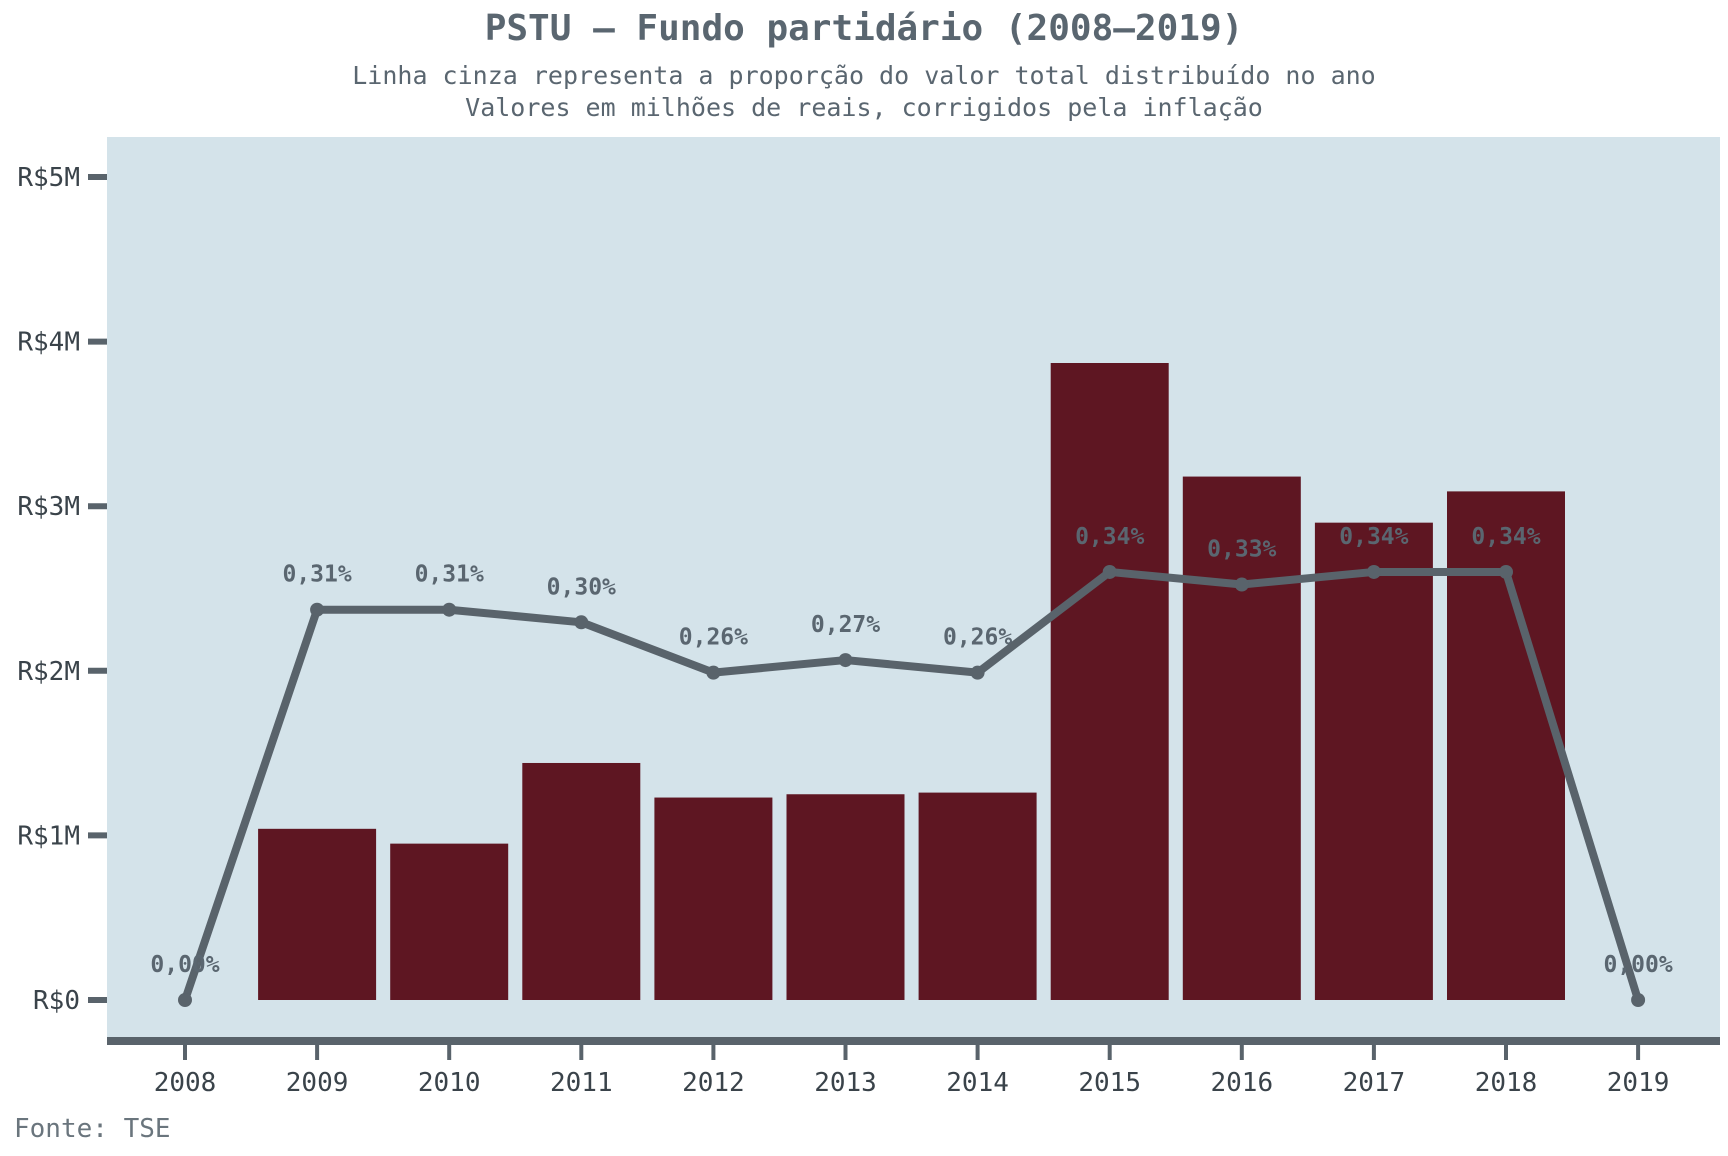 This screenshot has height=1156, width=1728. Describe the element at coordinates (185, 1083) in the screenshot. I see `x-tick-label: 2008` at that location.